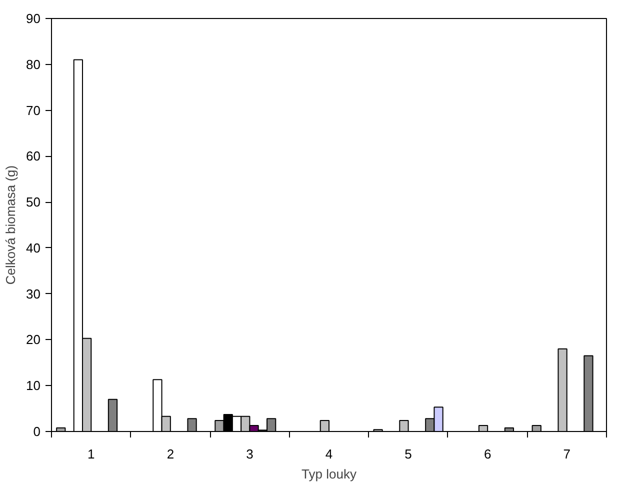 The width and height of the screenshot is (618, 490). What do you see at coordinates (329, 474) in the screenshot?
I see `x-axis-title: Typ louky` at bounding box center [329, 474].